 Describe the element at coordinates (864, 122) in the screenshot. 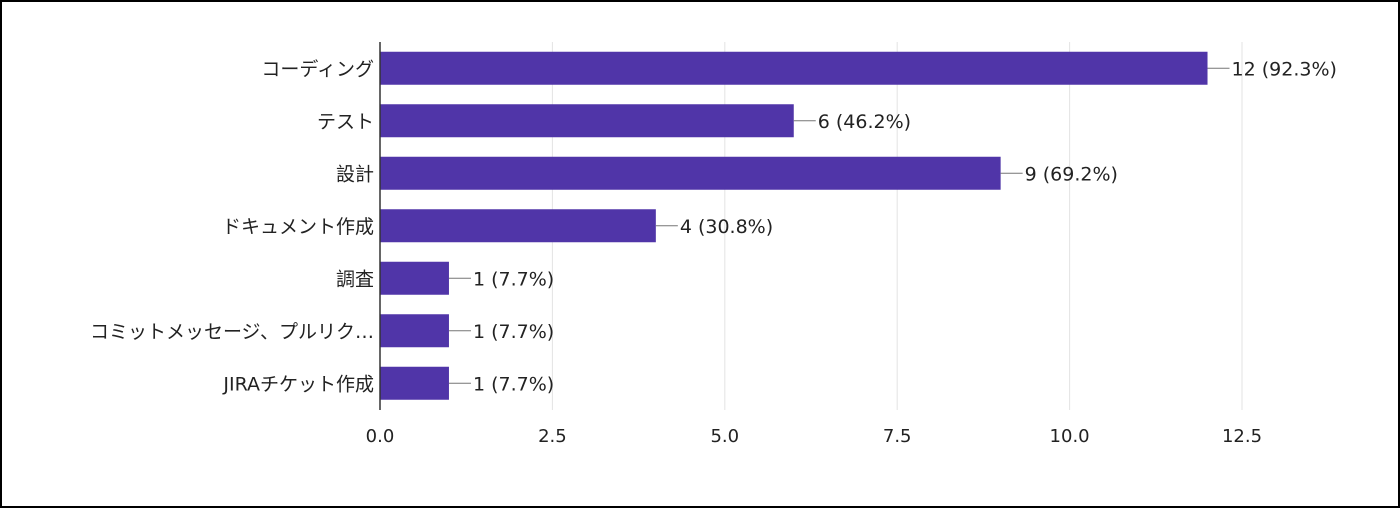

I see `data-label: 6 (46.2%)` at that location.